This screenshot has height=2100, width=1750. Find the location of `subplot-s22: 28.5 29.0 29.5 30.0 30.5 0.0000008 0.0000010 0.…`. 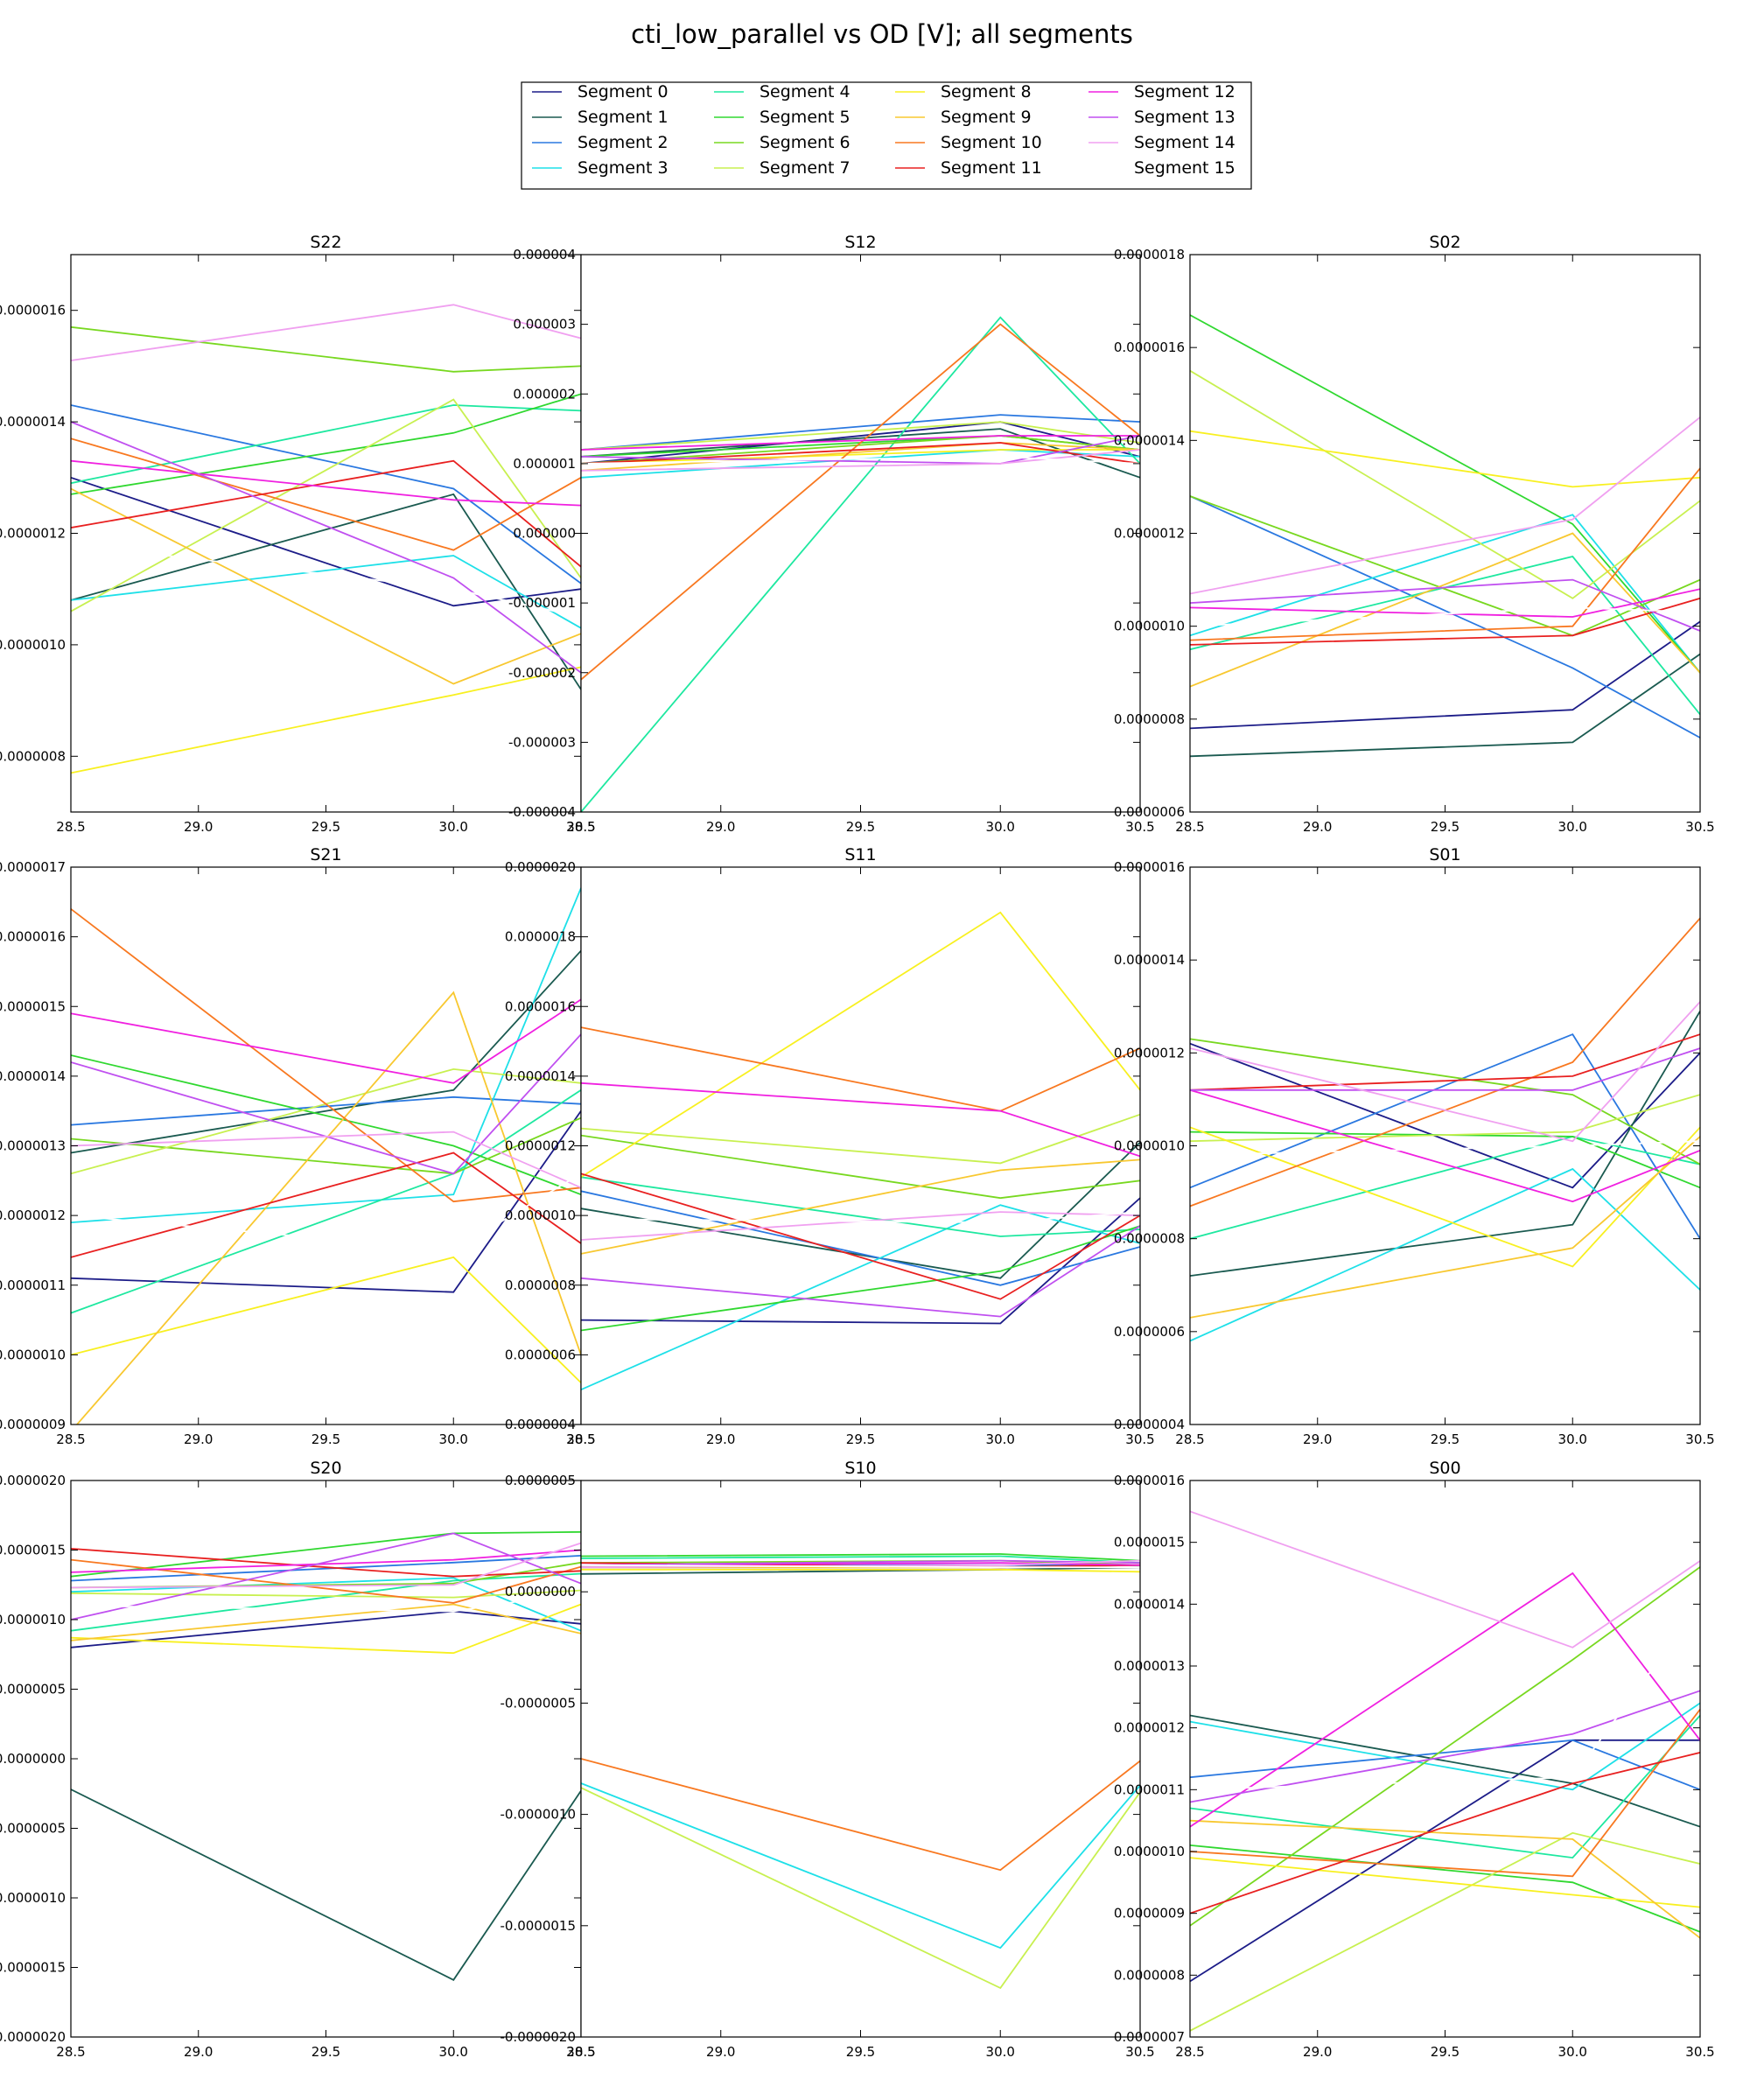

subplot-s22: 28.5 29.0 29.5 30.0 30.5 0.0000008 0.0000010 0.… is located at coordinates (298, 534).